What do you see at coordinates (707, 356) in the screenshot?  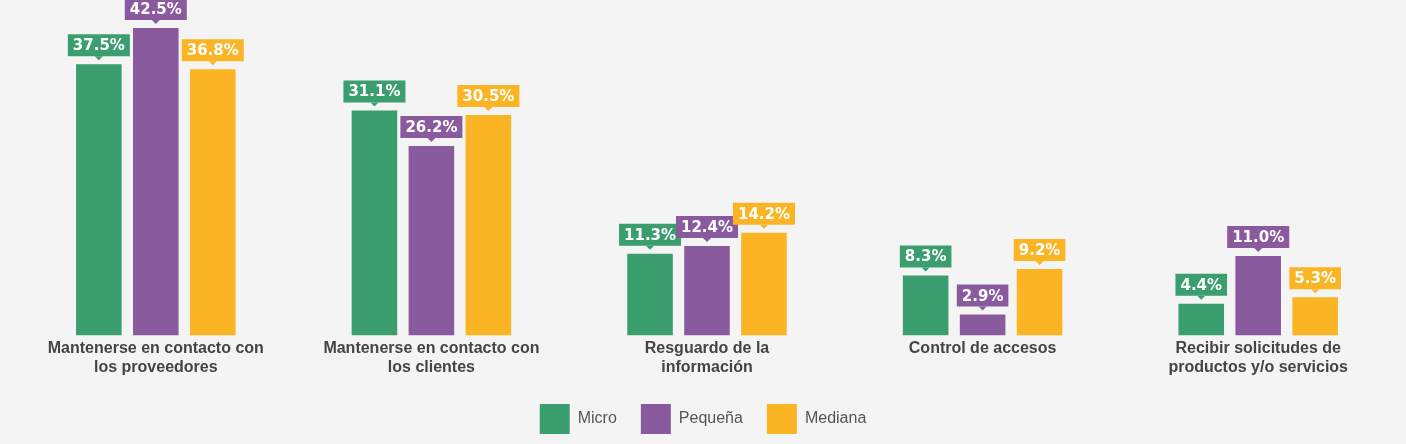 I see `x-tick-label: Resguardo de la información` at bounding box center [707, 356].